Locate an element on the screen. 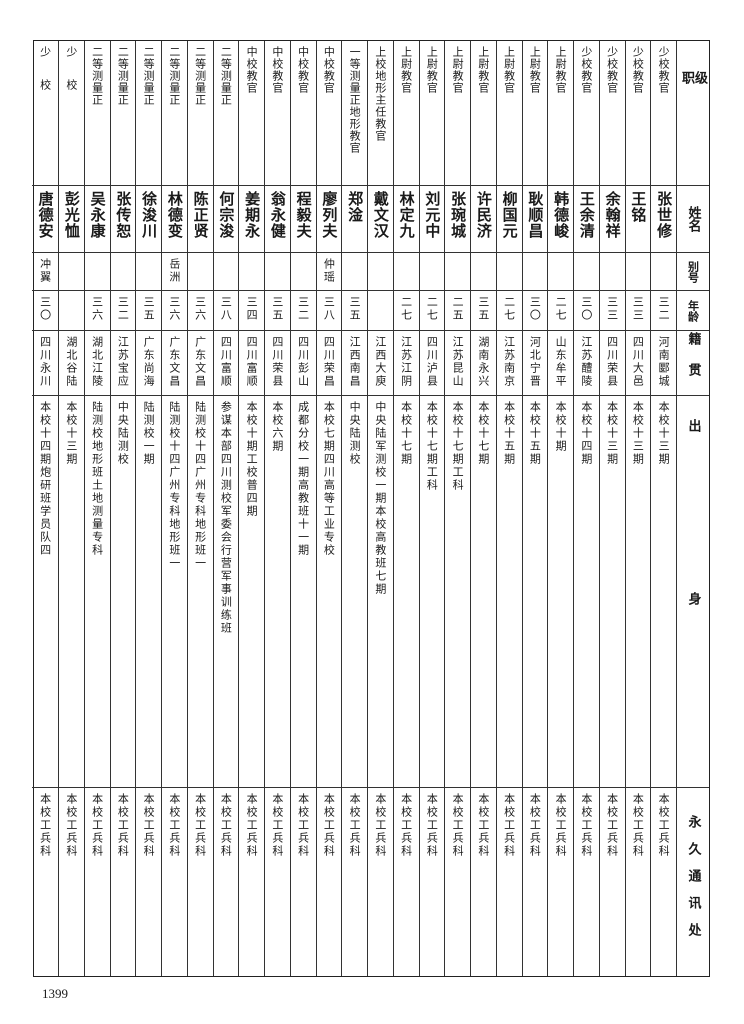 This screenshot has height=1024, width=744. cell-name: 韩德峻 is located at coordinates (560, 219).